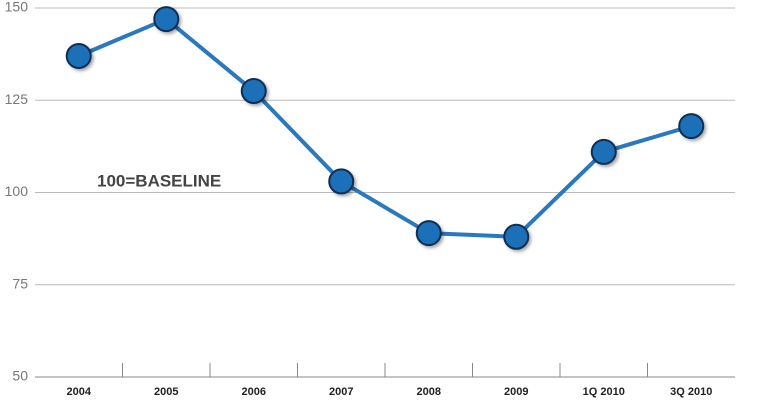 Image resolution: width=770 pixels, height=400 pixels. I want to click on y-tick-label: 100, so click(17, 191).